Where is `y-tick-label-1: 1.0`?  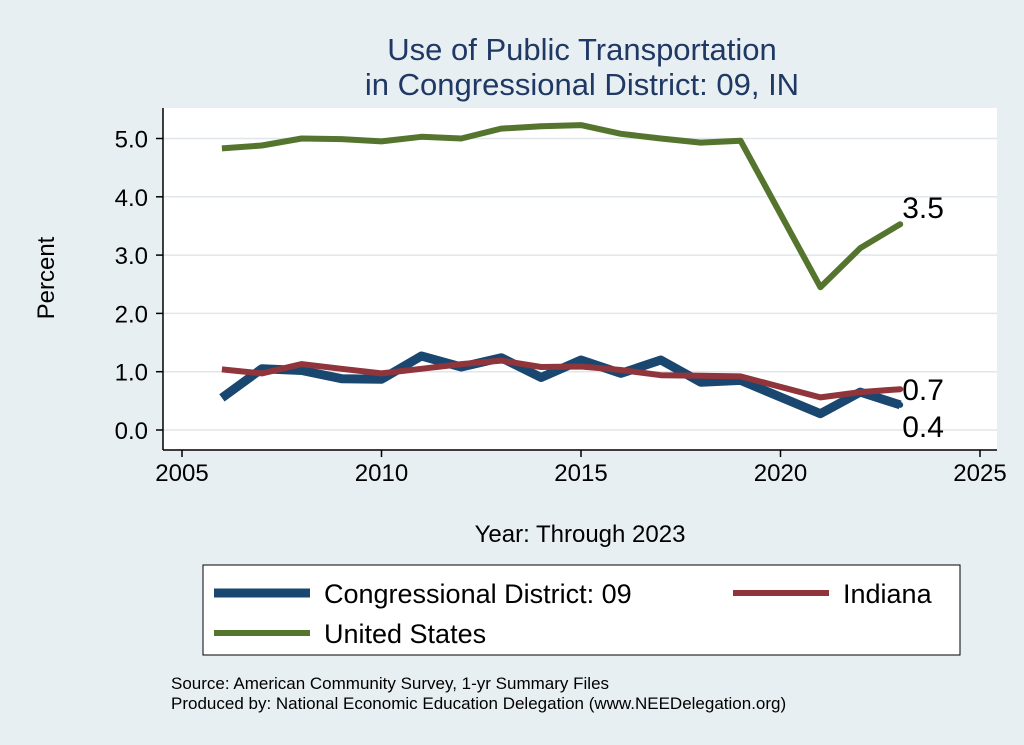 y-tick-label-1: 1.0 is located at coordinates (131, 373).